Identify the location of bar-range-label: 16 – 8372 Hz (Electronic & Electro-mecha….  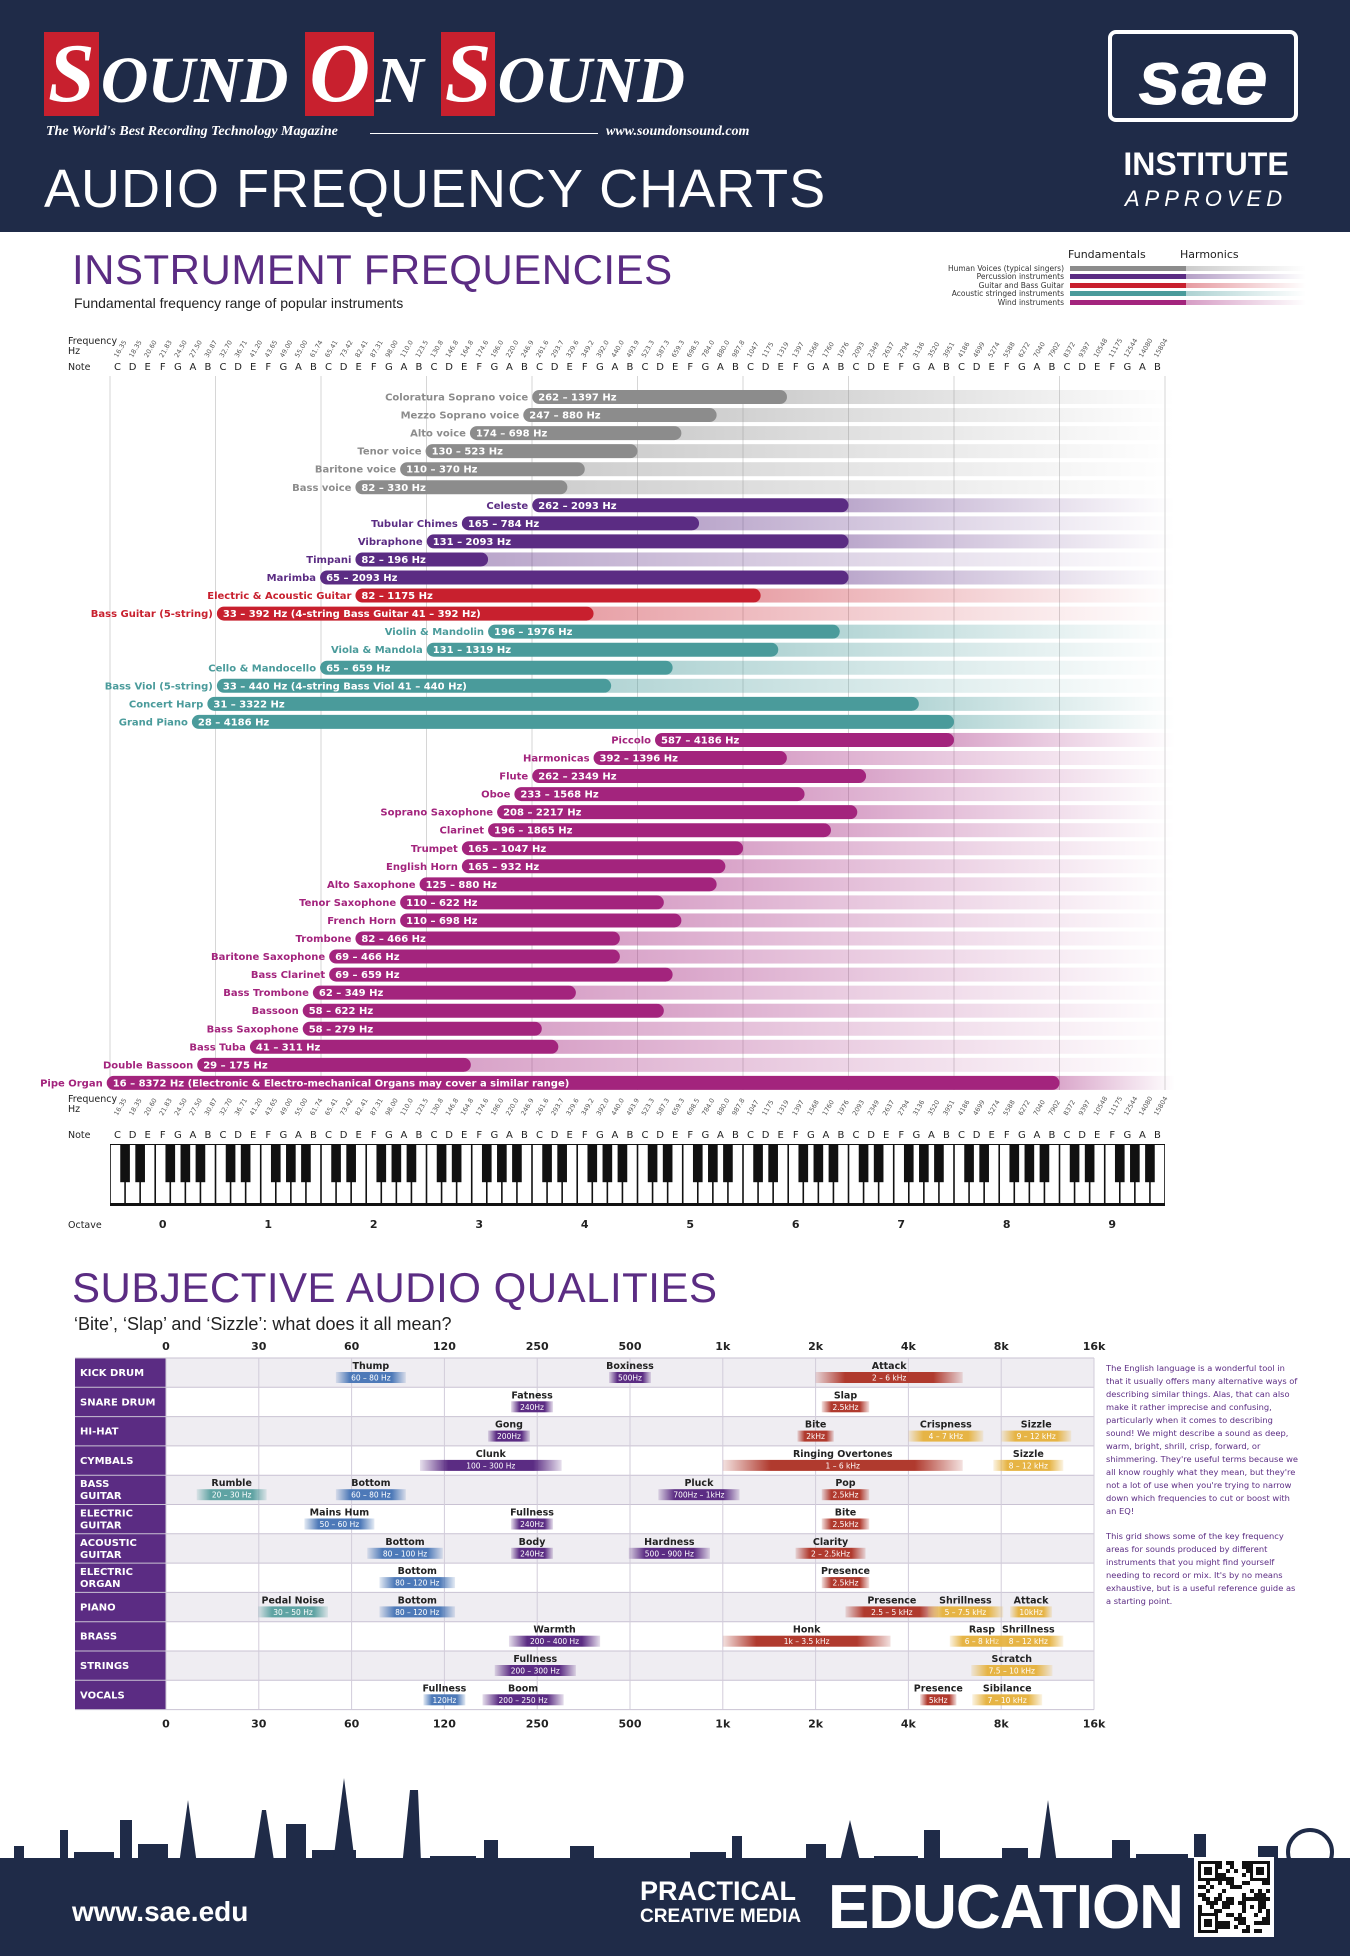
(341, 1083).